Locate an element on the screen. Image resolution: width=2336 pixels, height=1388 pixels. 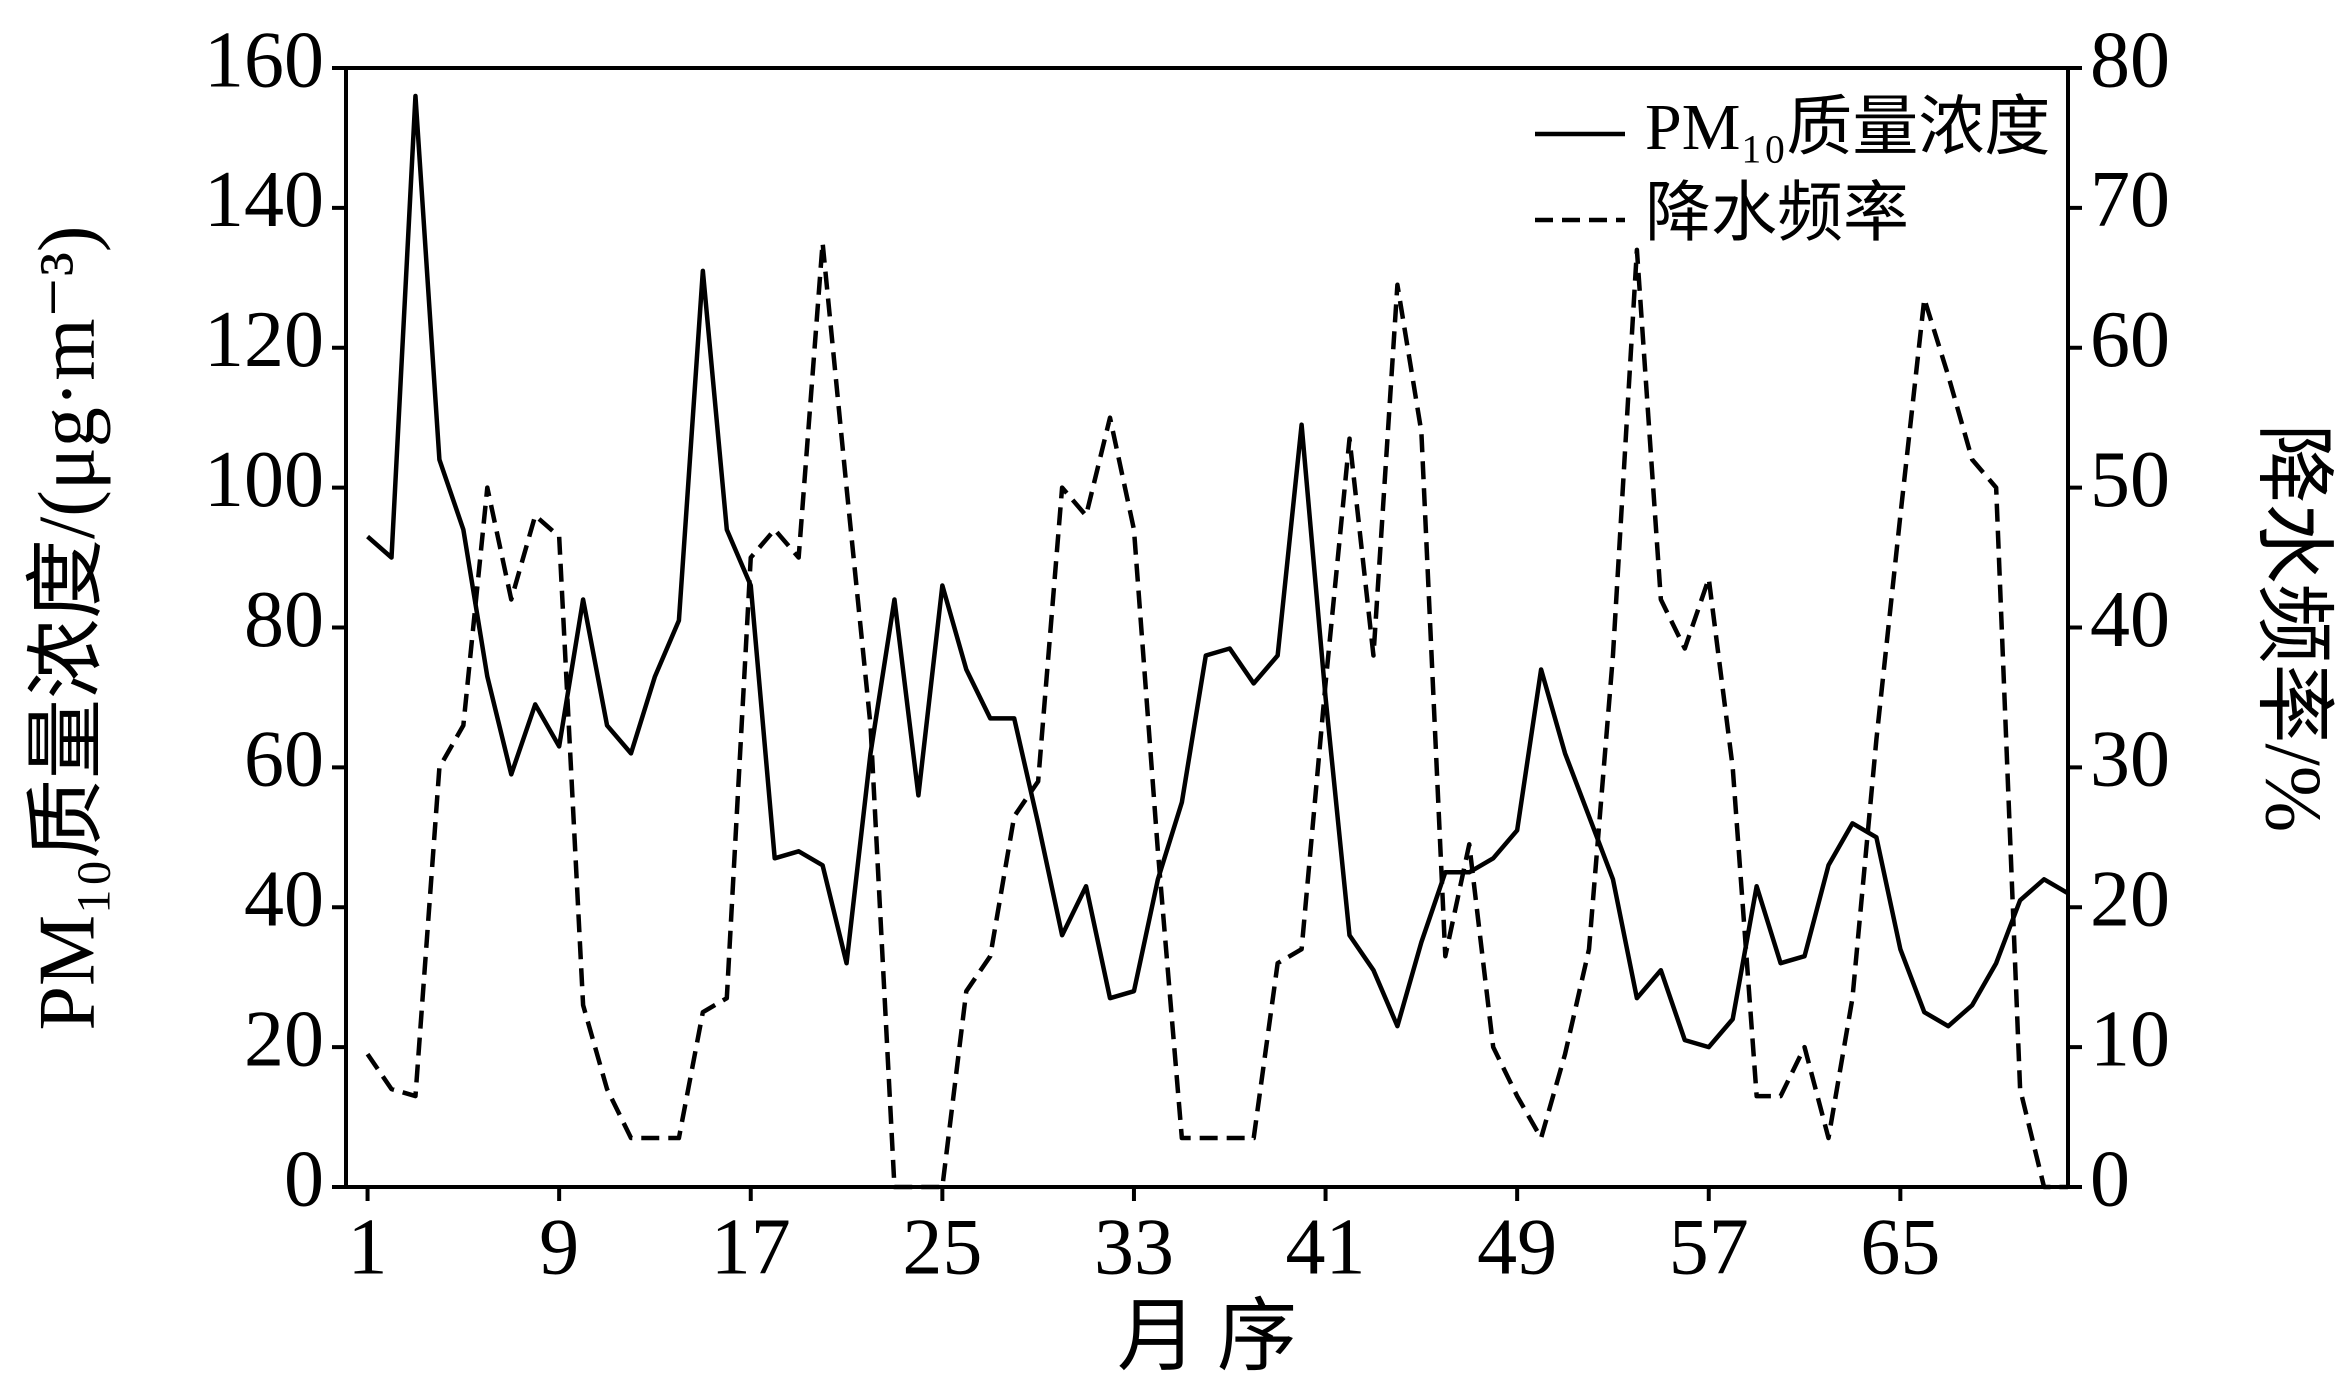
x-tick-label: 17 is located at coordinates (751, 1247).